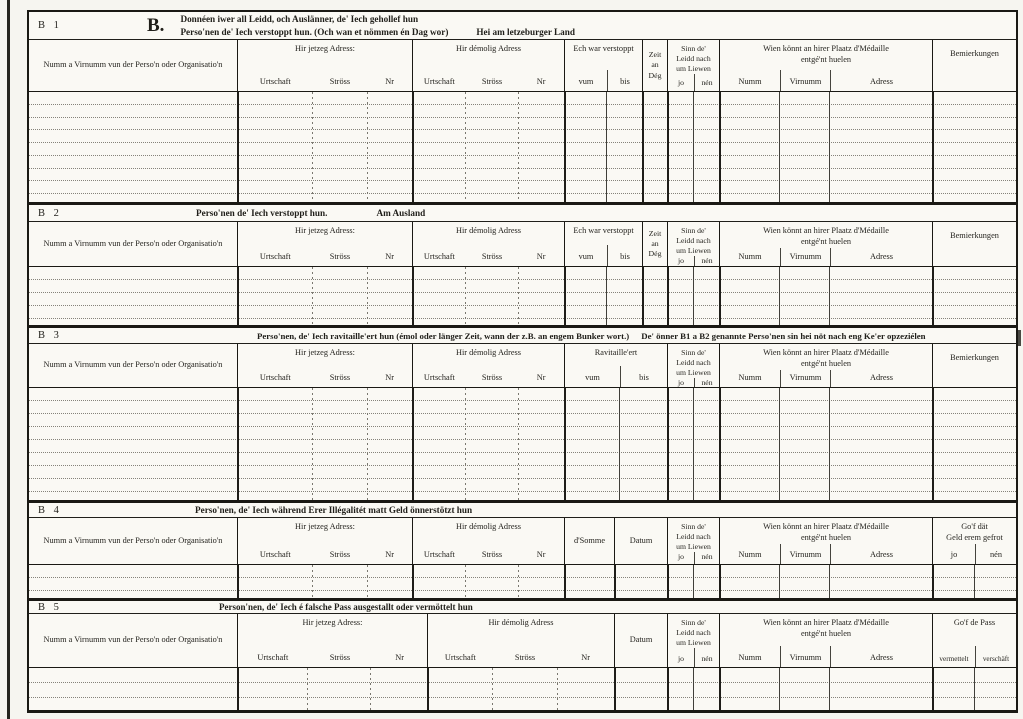  I want to click on b1-blank-rows, so click(522, 147).